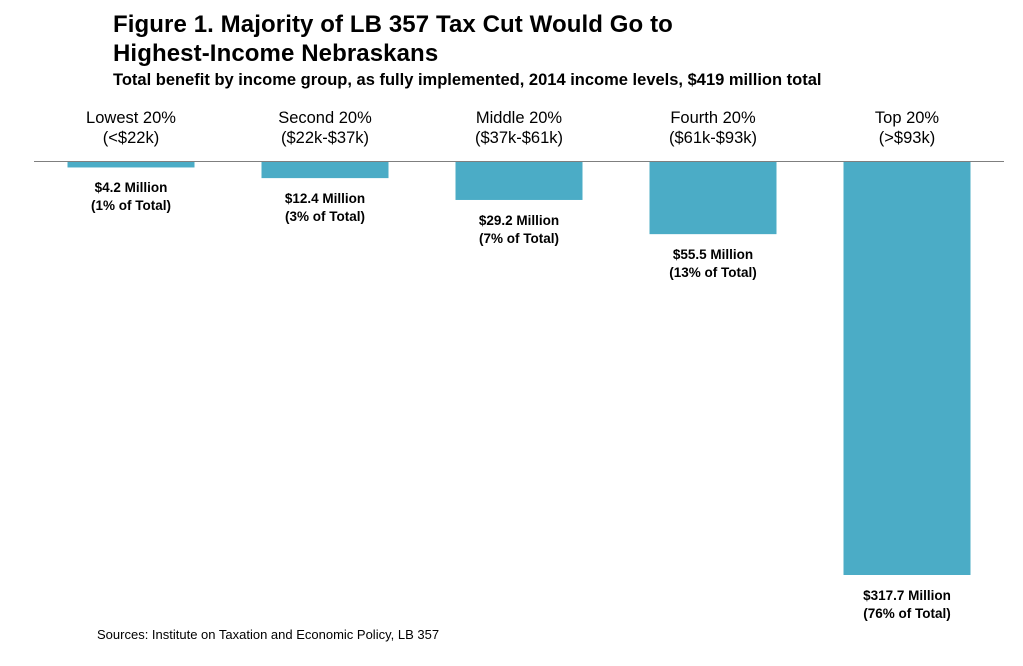  I want to click on data-label-1: $4.2 Million (1% of Total), so click(131, 197).